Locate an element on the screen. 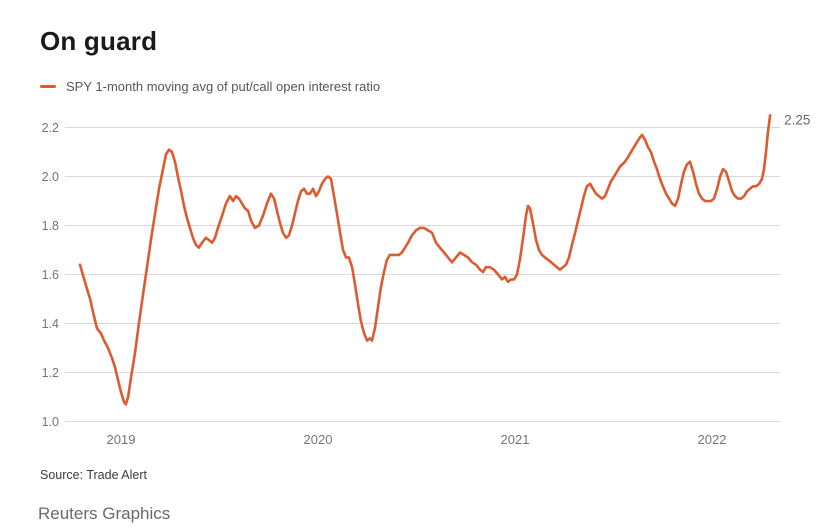 The width and height of the screenshot is (829, 532). source-note: Source: Trade Alert is located at coordinates (94, 475).